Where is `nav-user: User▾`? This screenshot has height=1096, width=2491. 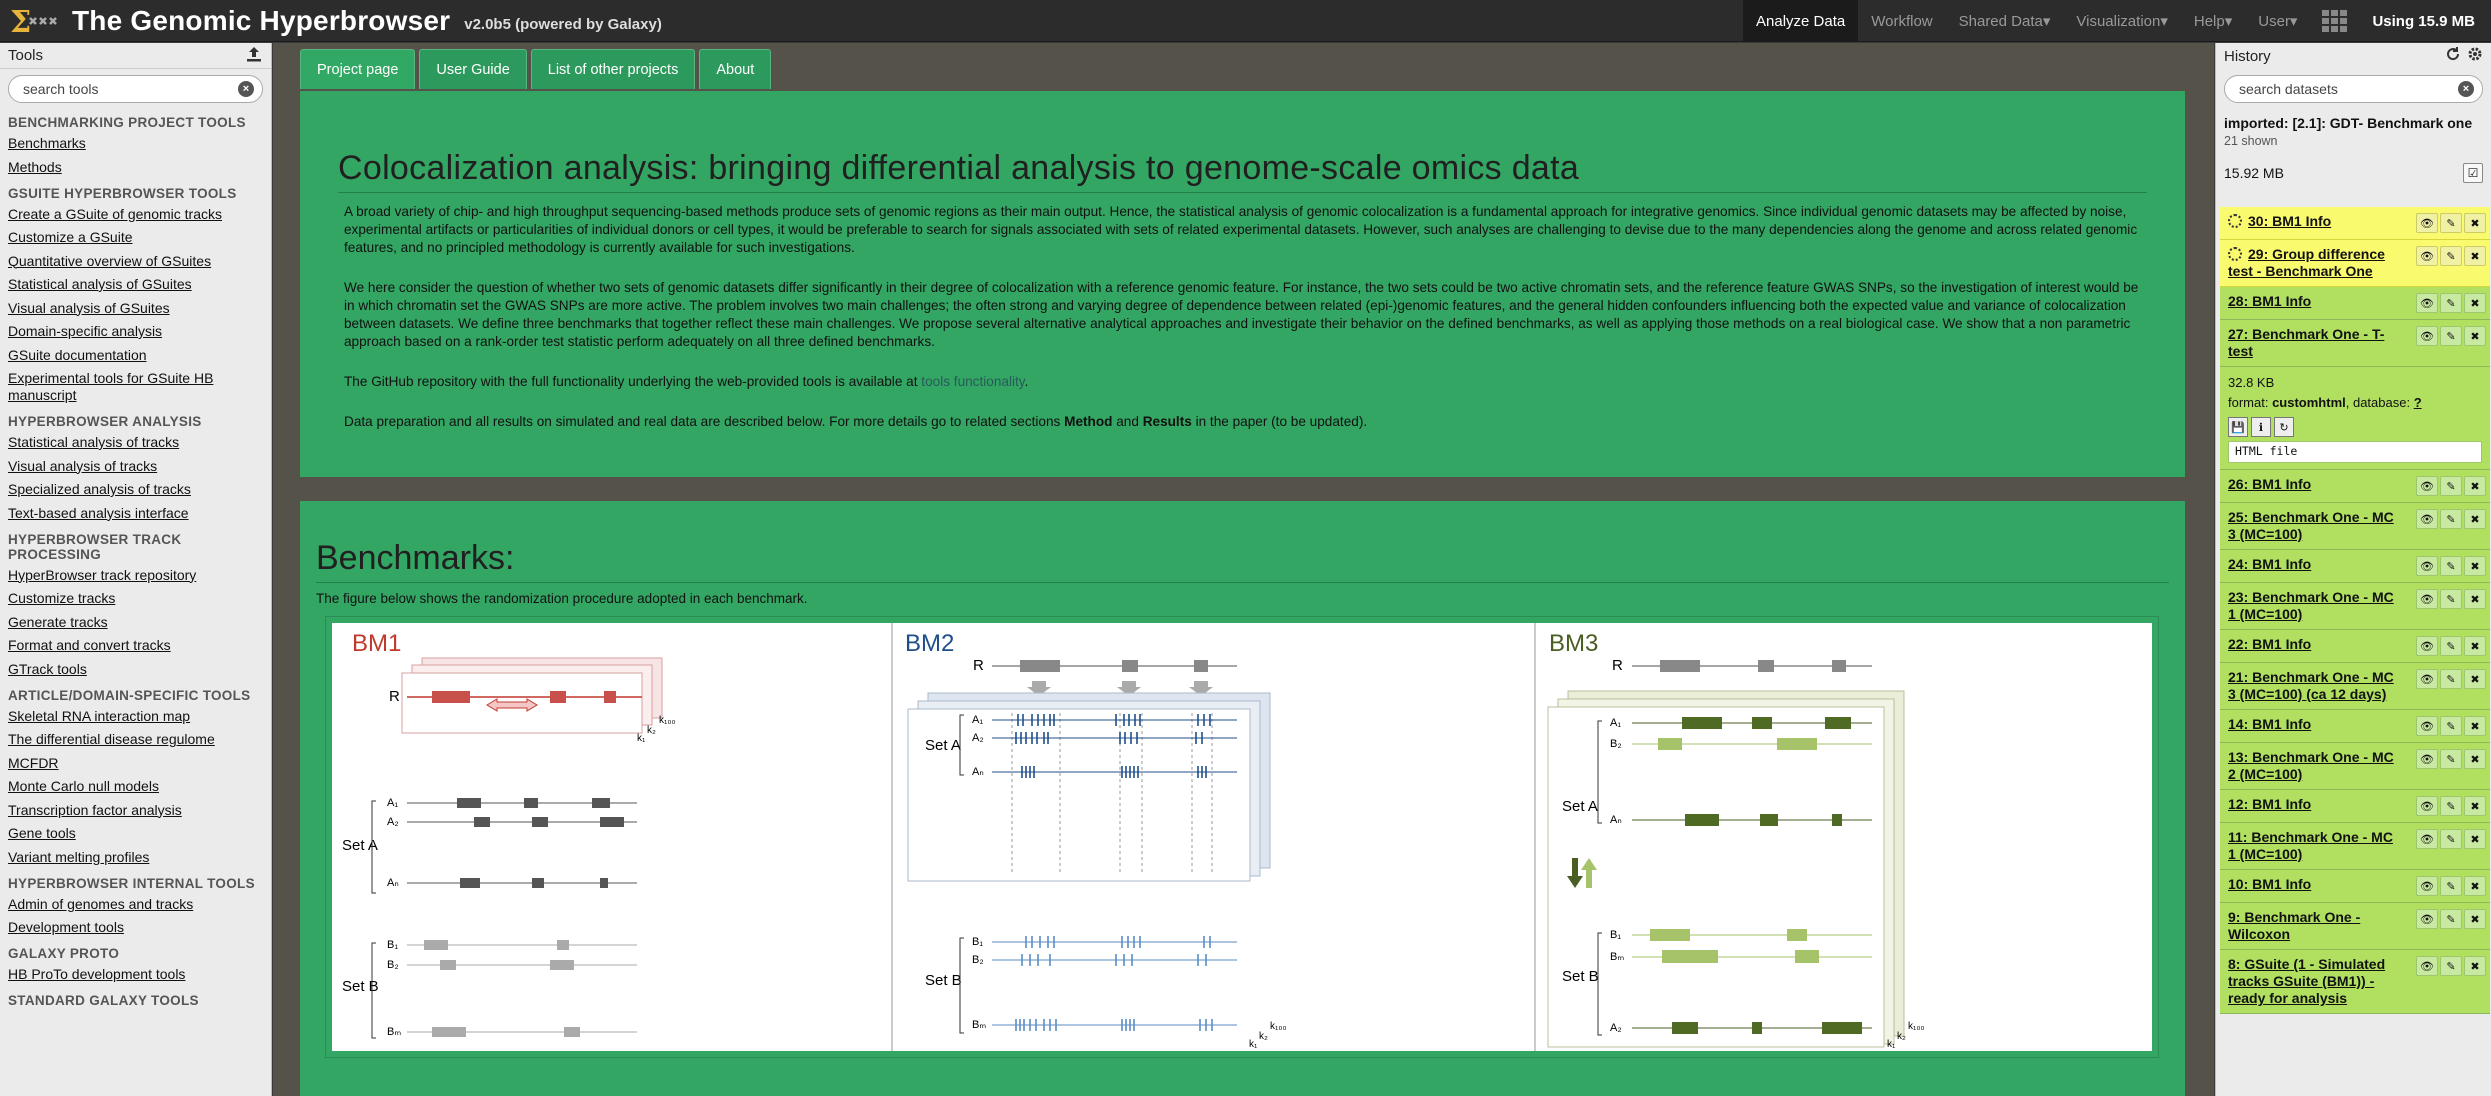
nav-user: User▾ is located at coordinates (2278, 21).